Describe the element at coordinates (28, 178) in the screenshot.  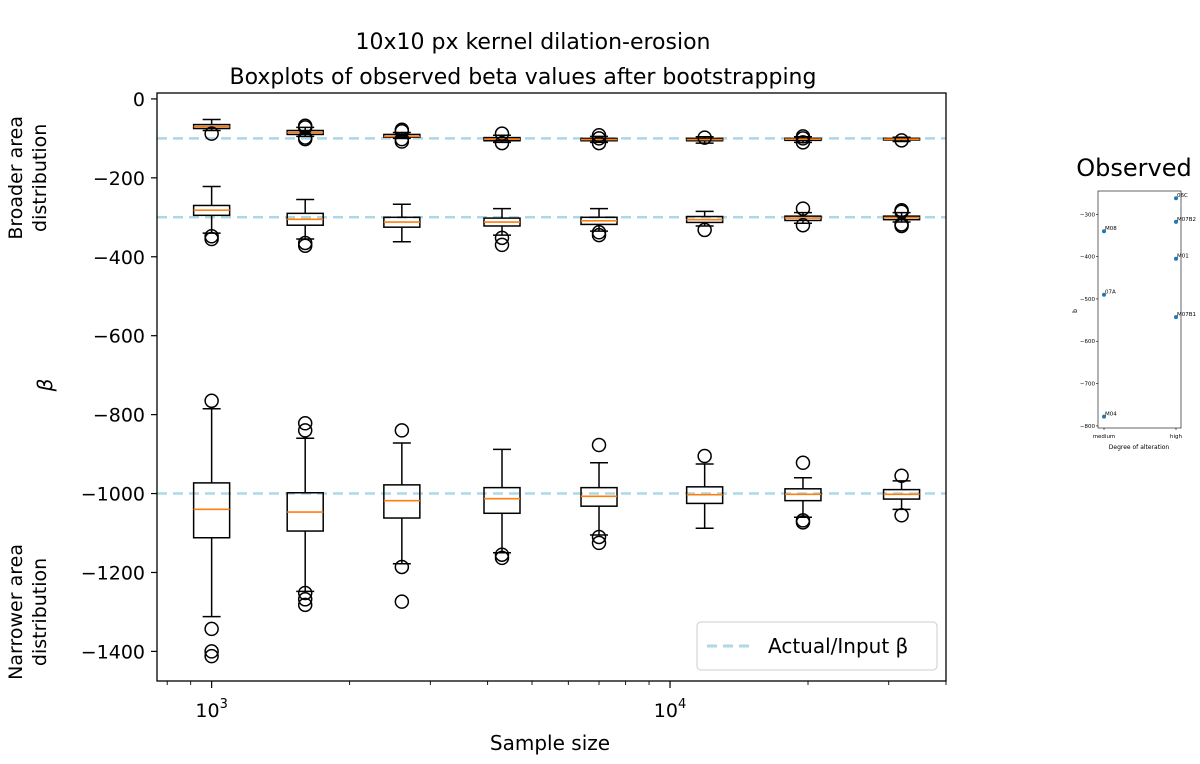
I see `group-side-label: Broader area distribution` at that location.